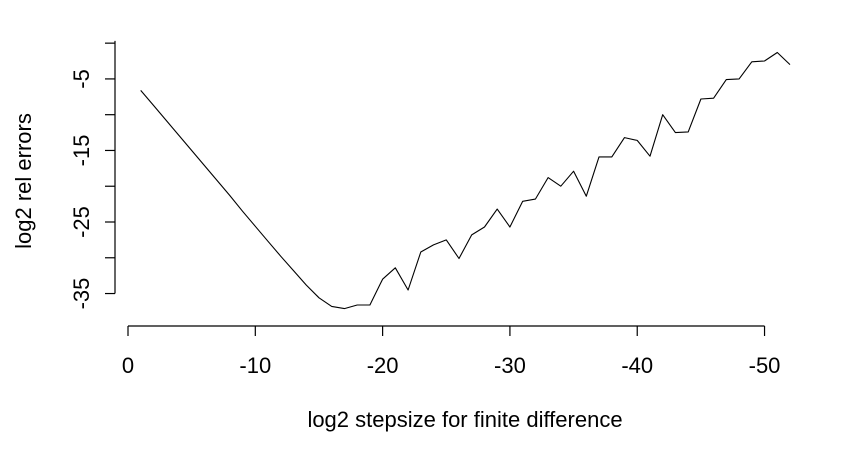 This screenshot has height=452, width=845. What do you see at coordinates (255, 365) in the screenshot?
I see `x-tick-label: -10` at bounding box center [255, 365].